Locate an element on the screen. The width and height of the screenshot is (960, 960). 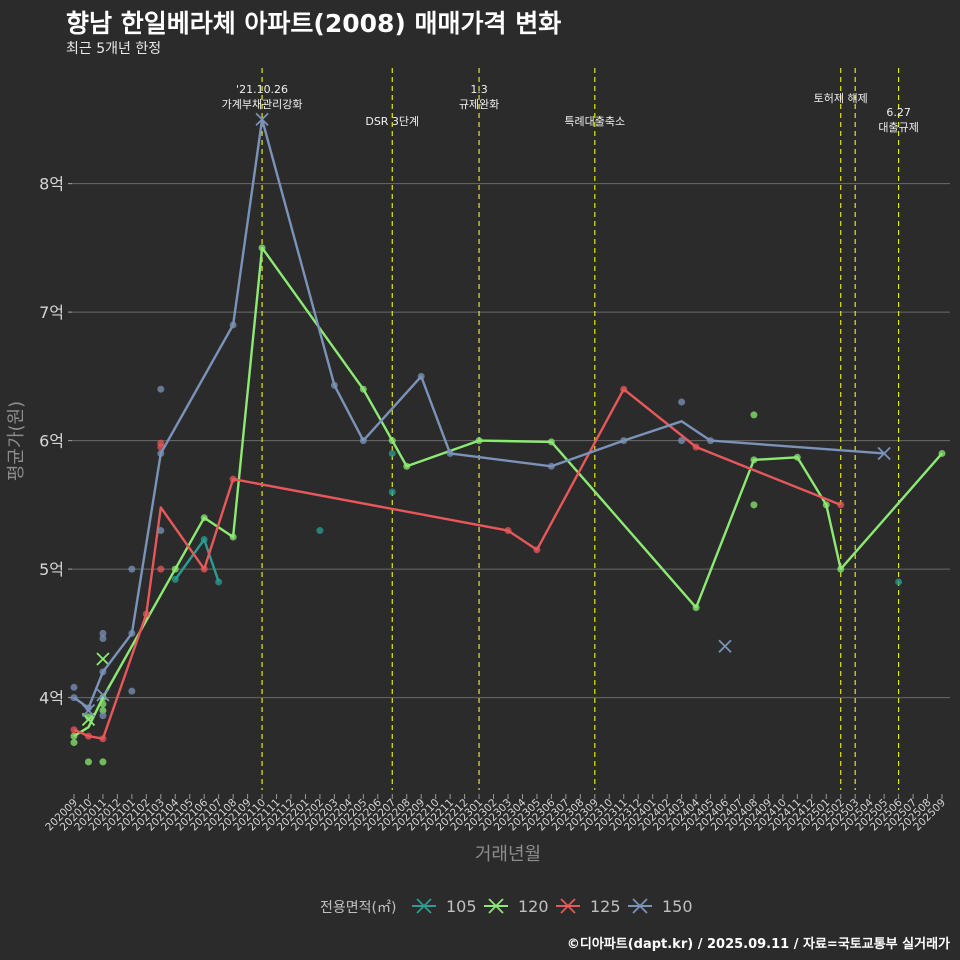
event-label: 특례대출축소 is located at coordinates (594, 121).